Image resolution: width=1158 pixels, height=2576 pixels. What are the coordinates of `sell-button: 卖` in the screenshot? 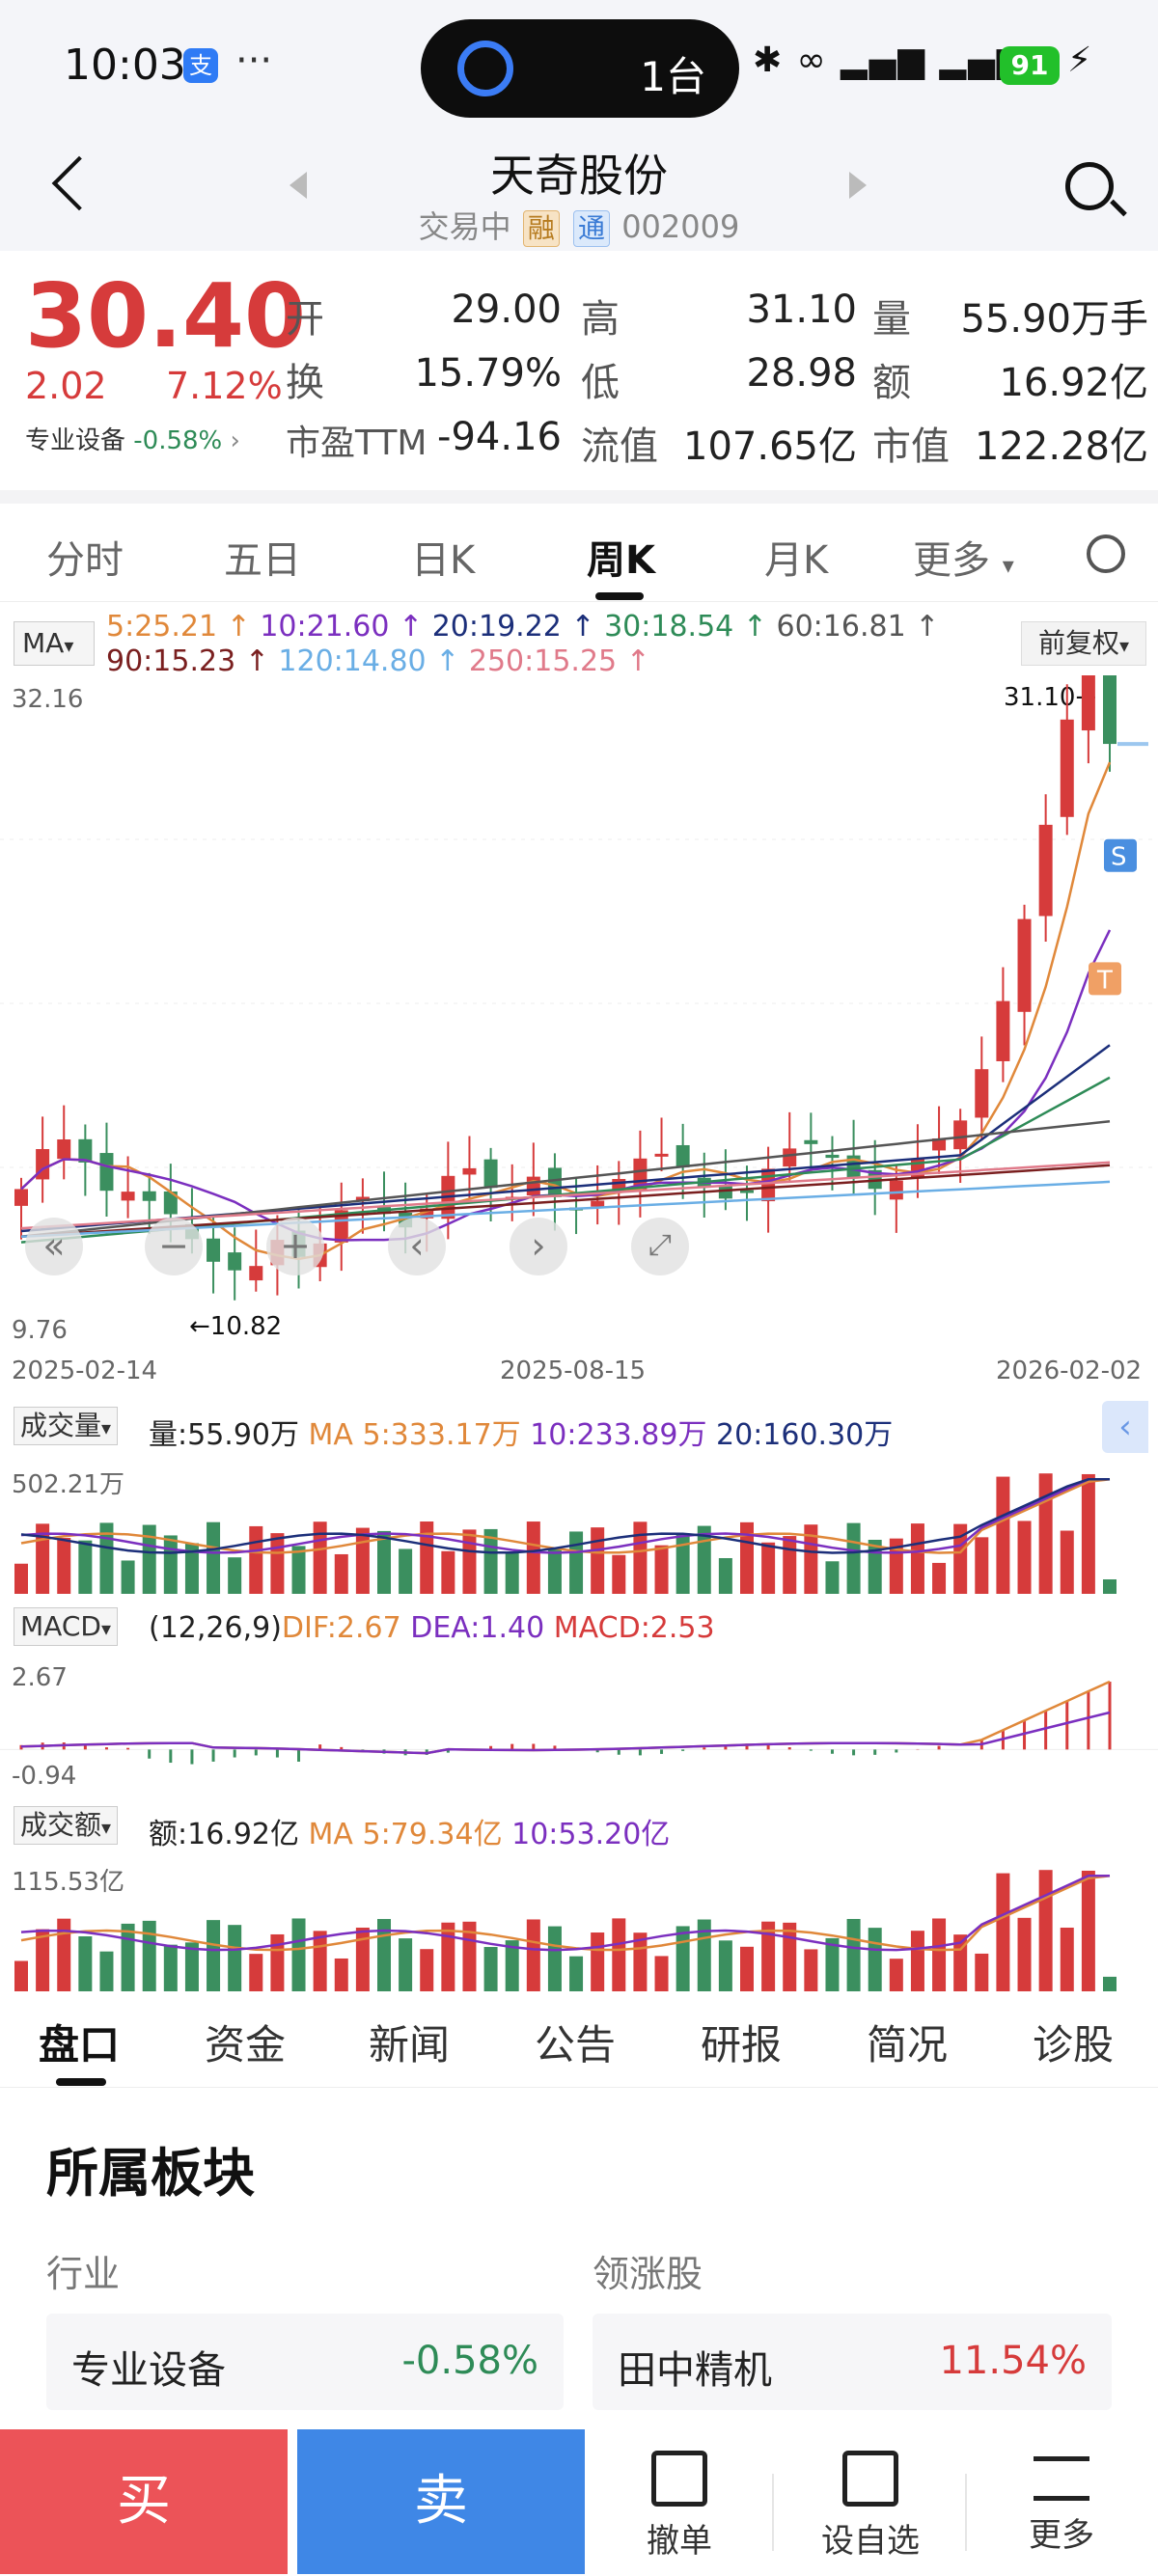 It's located at (441, 2502).